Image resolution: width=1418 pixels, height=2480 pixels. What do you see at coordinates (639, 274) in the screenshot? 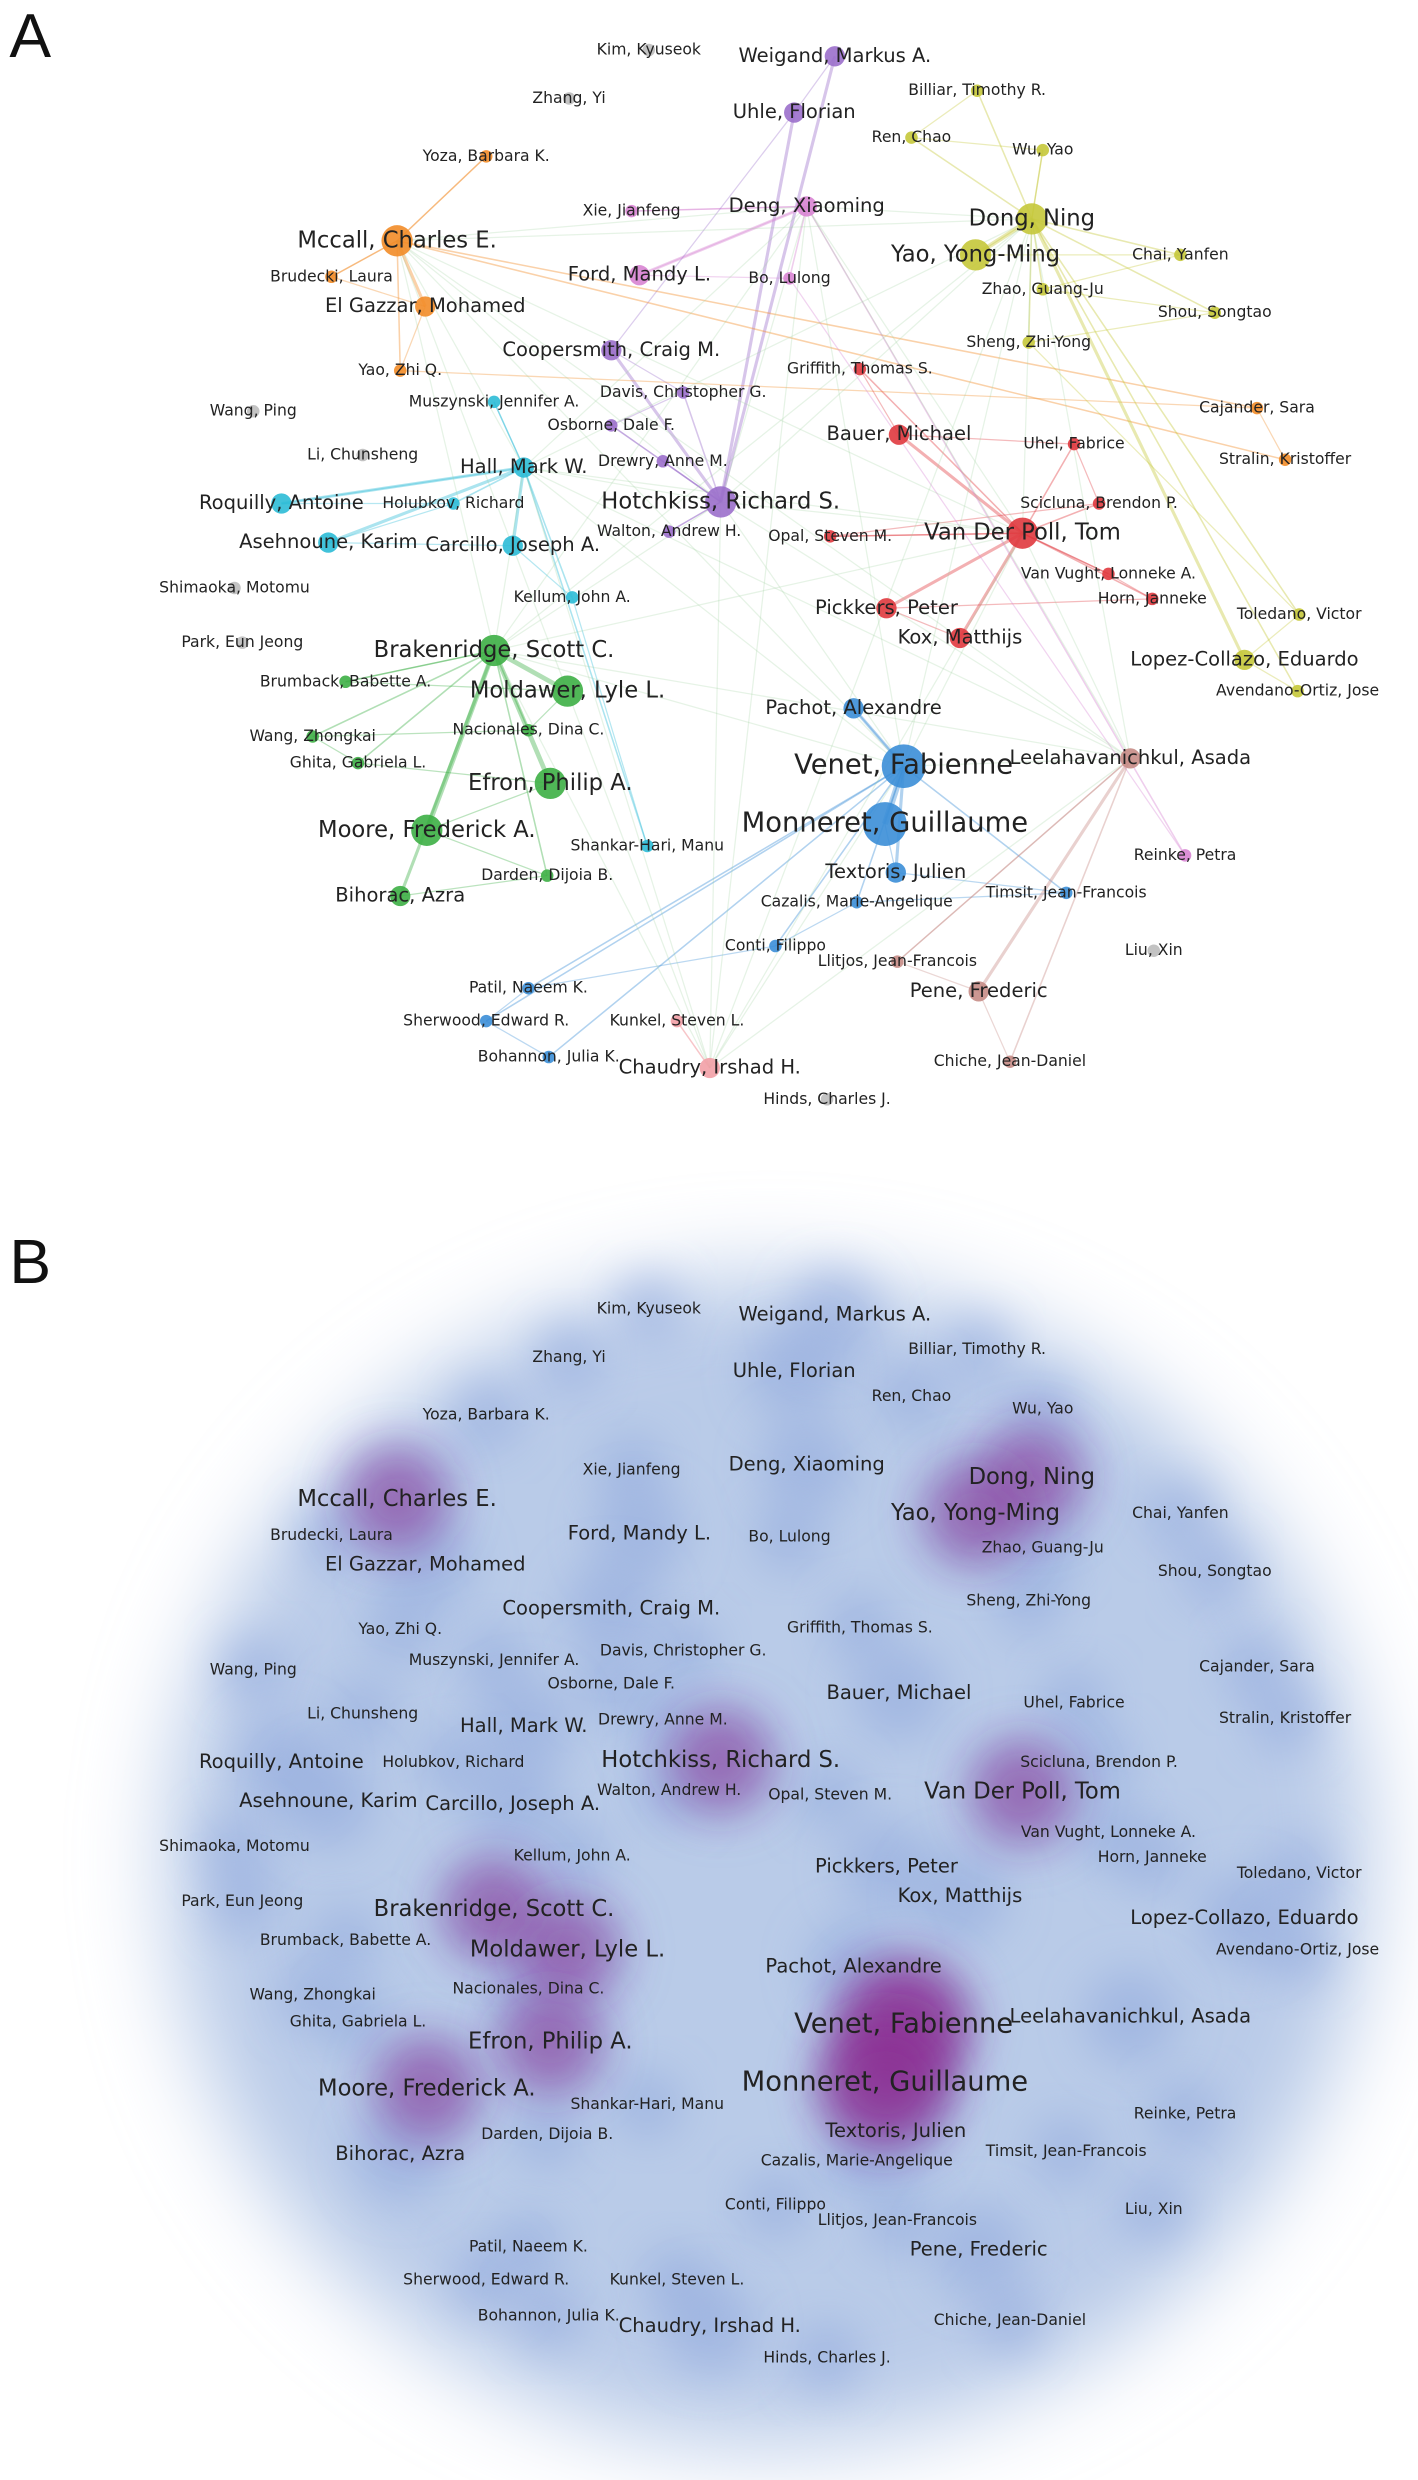
I see `node-label: Ford, Mandy L.` at bounding box center [639, 274].